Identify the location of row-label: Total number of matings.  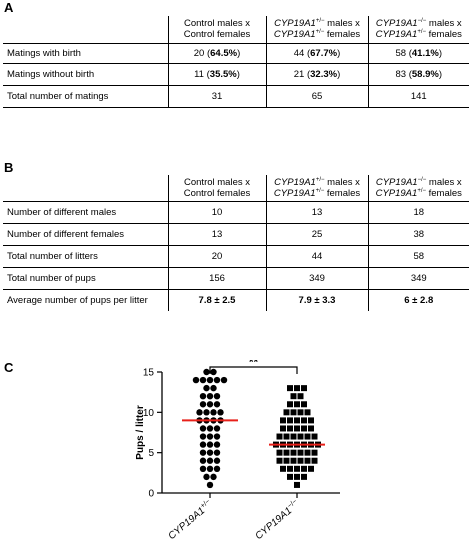
(86, 96).